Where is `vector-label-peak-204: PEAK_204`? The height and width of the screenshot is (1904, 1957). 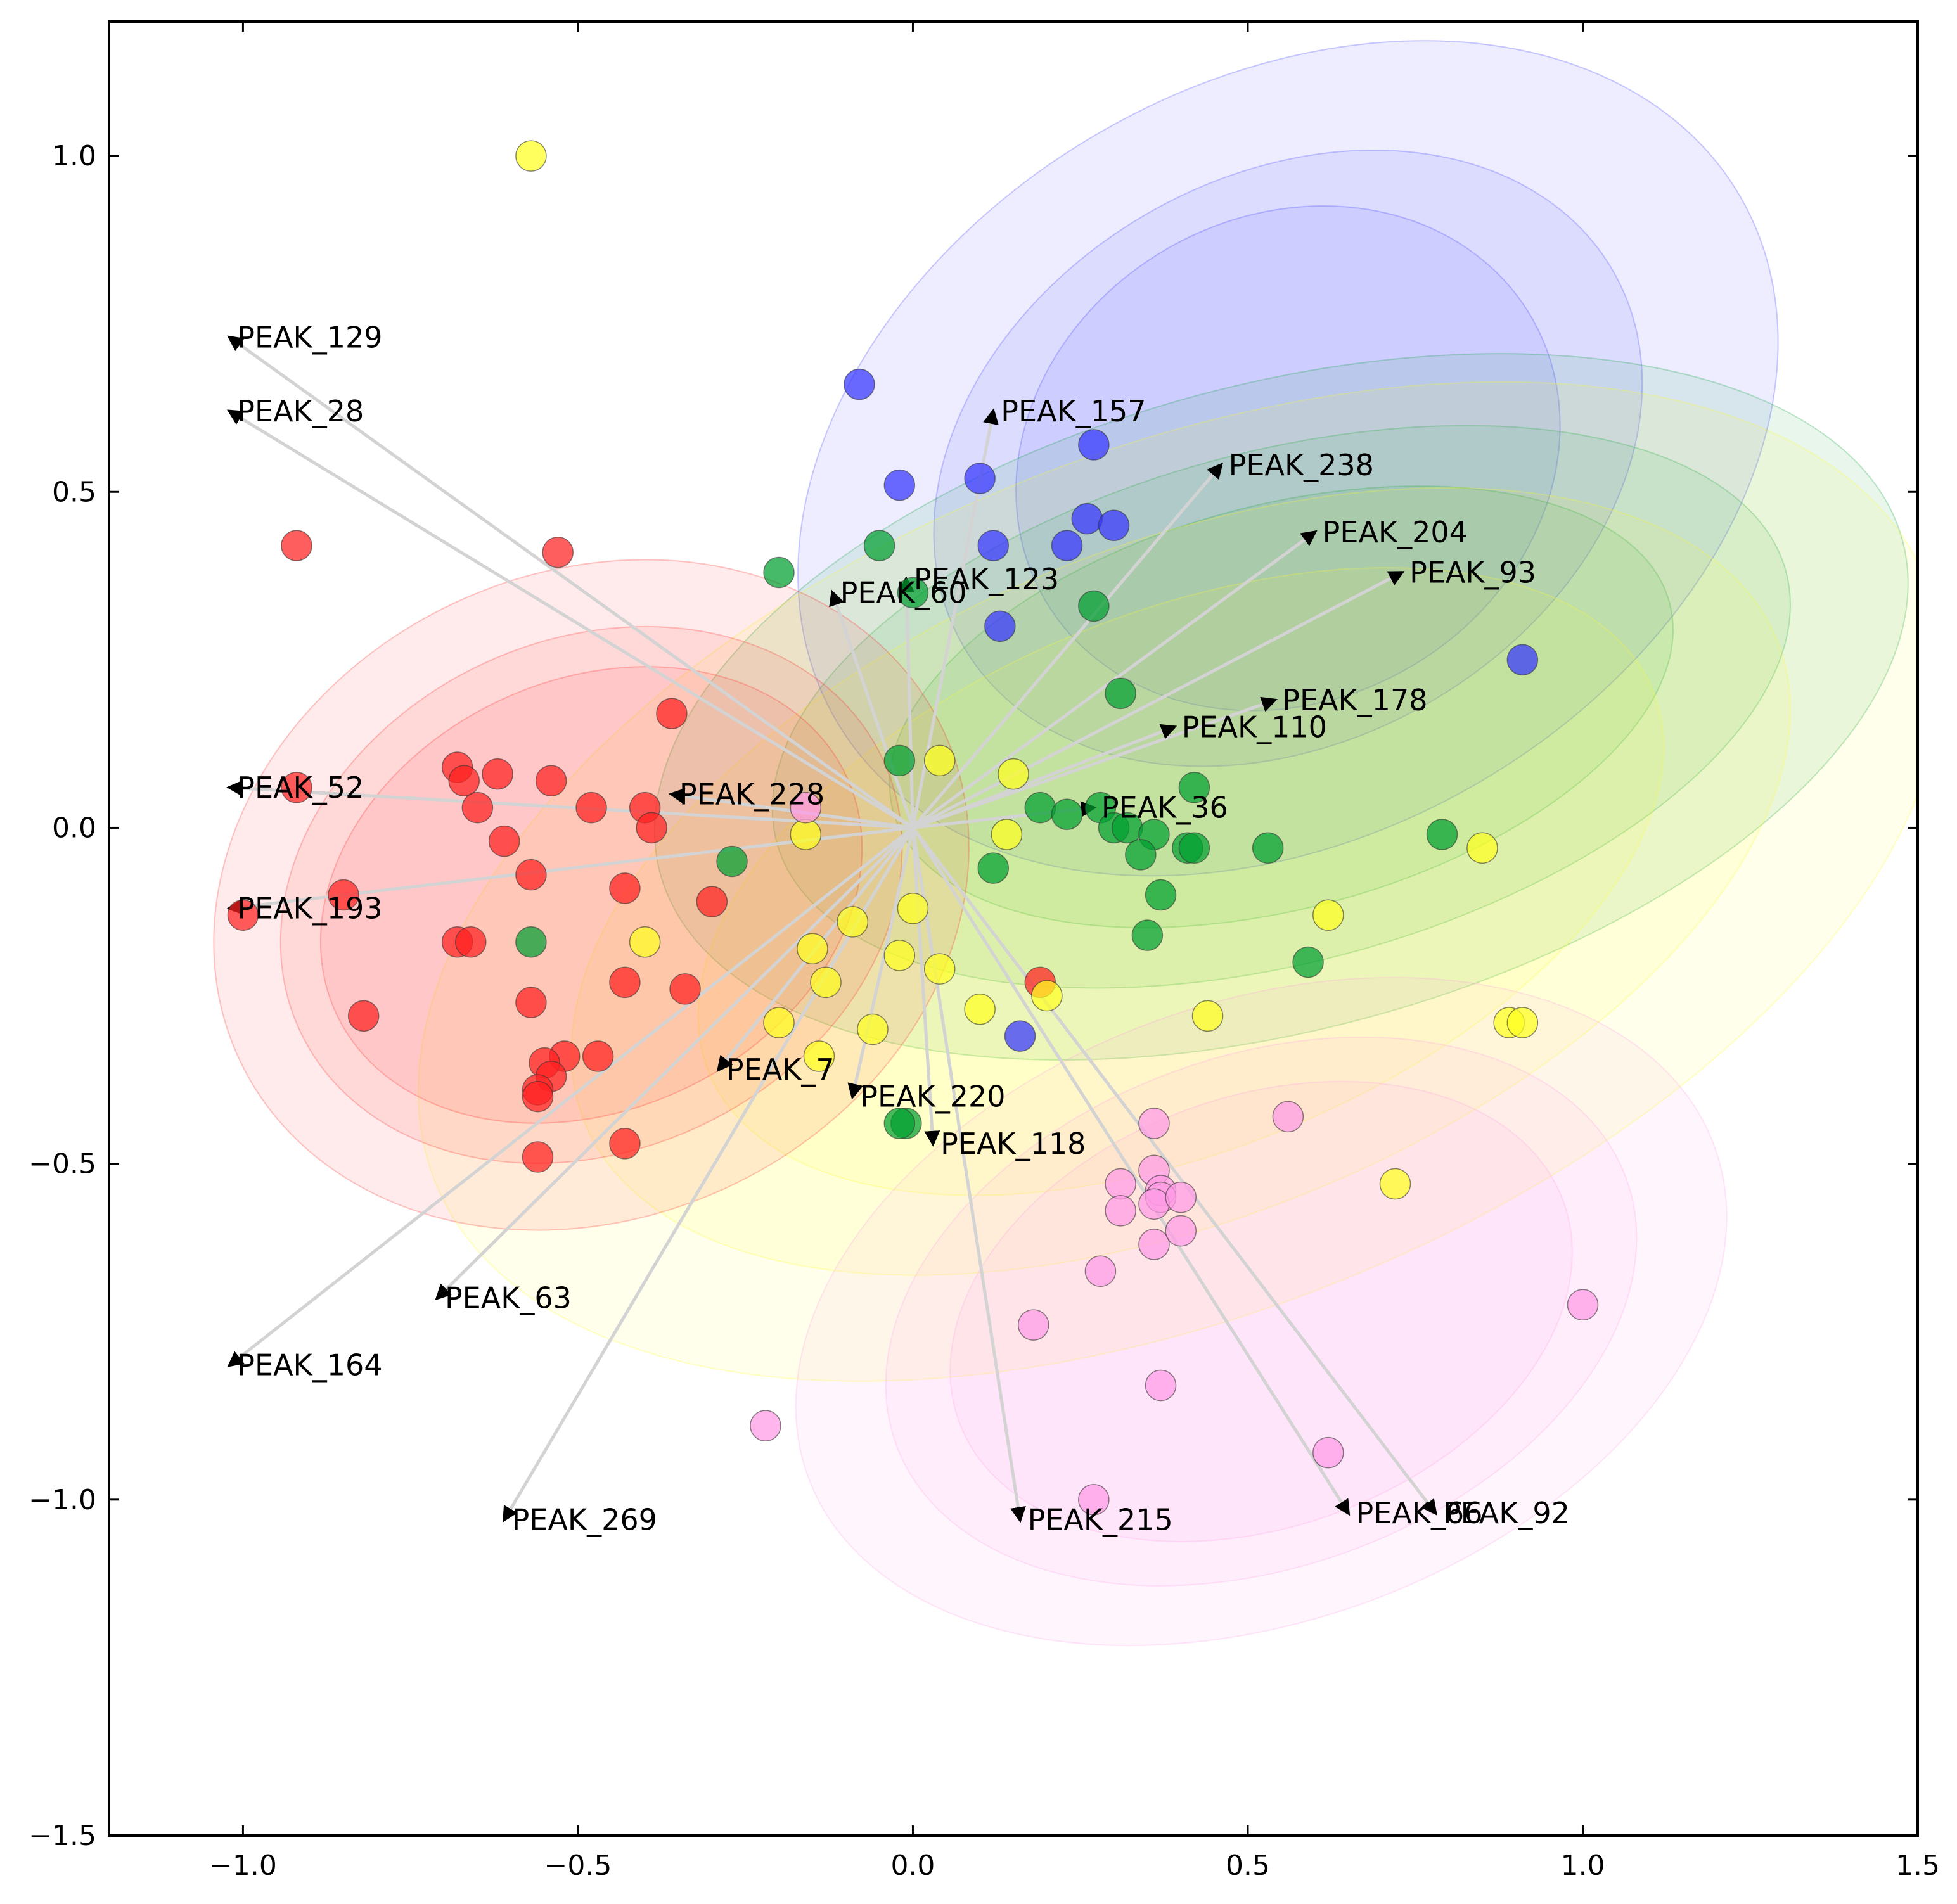 vector-label-peak-204: PEAK_204 is located at coordinates (1395, 532).